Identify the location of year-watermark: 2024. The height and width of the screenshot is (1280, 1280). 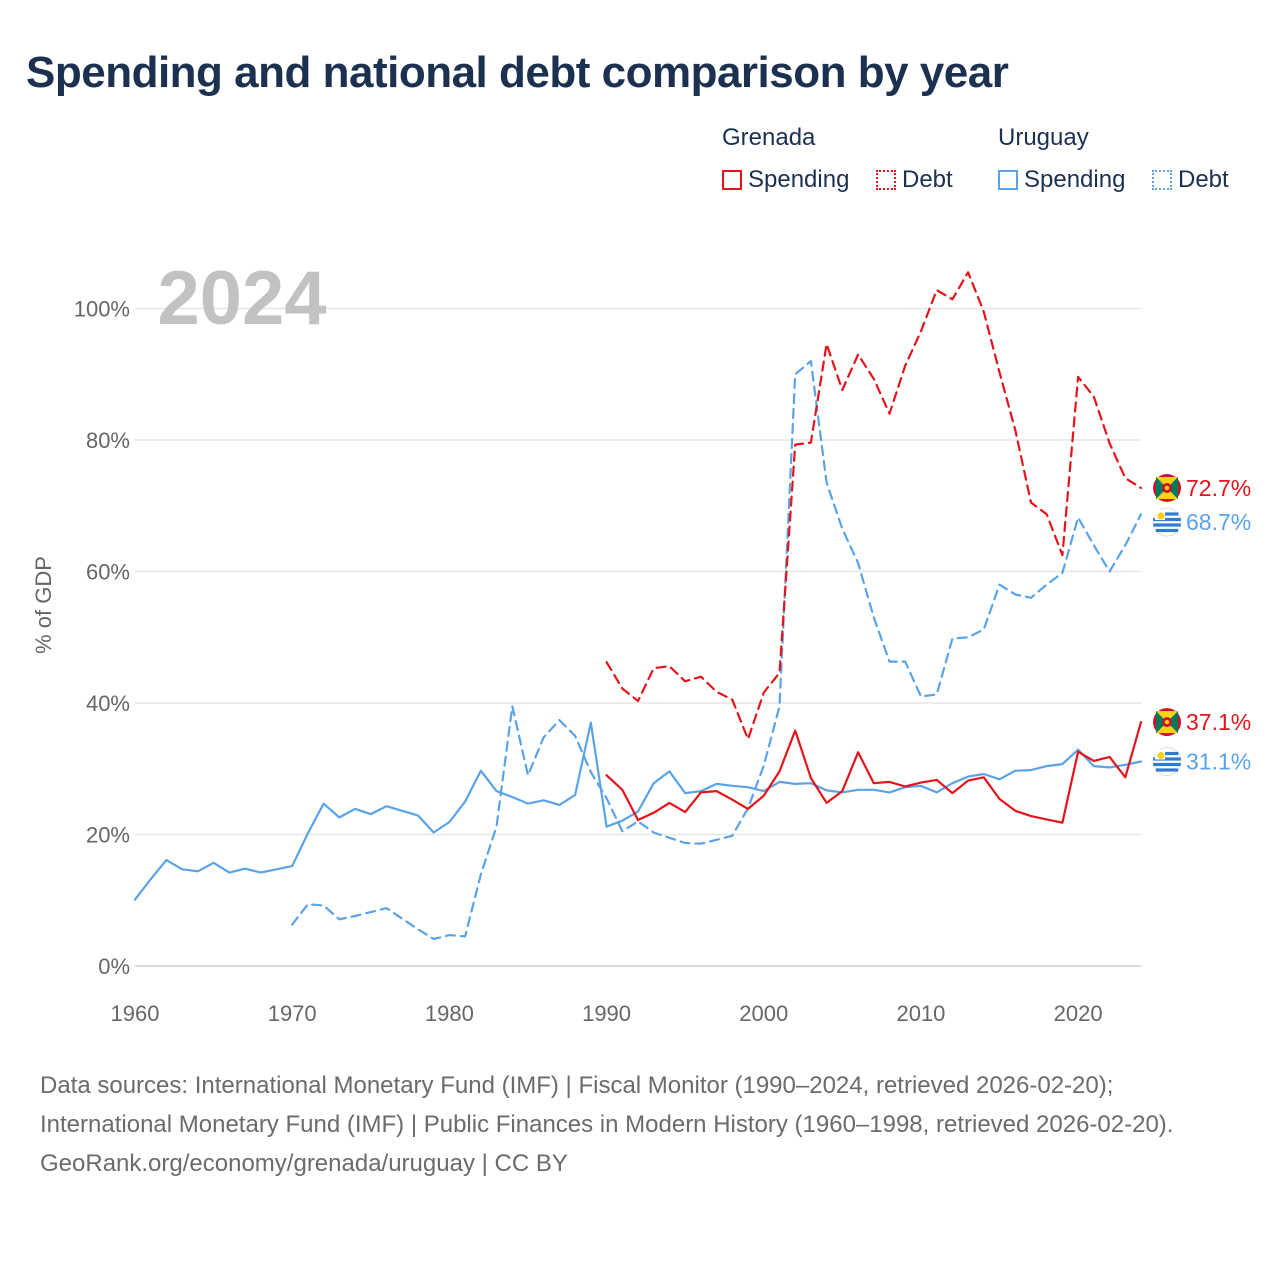
(241, 298).